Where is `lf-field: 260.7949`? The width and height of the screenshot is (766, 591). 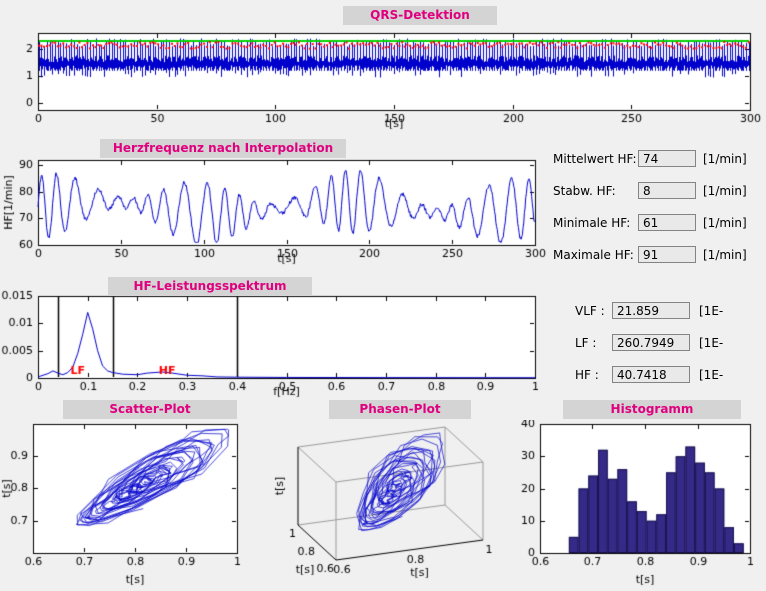 lf-field: 260.7949 is located at coordinates (651, 342).